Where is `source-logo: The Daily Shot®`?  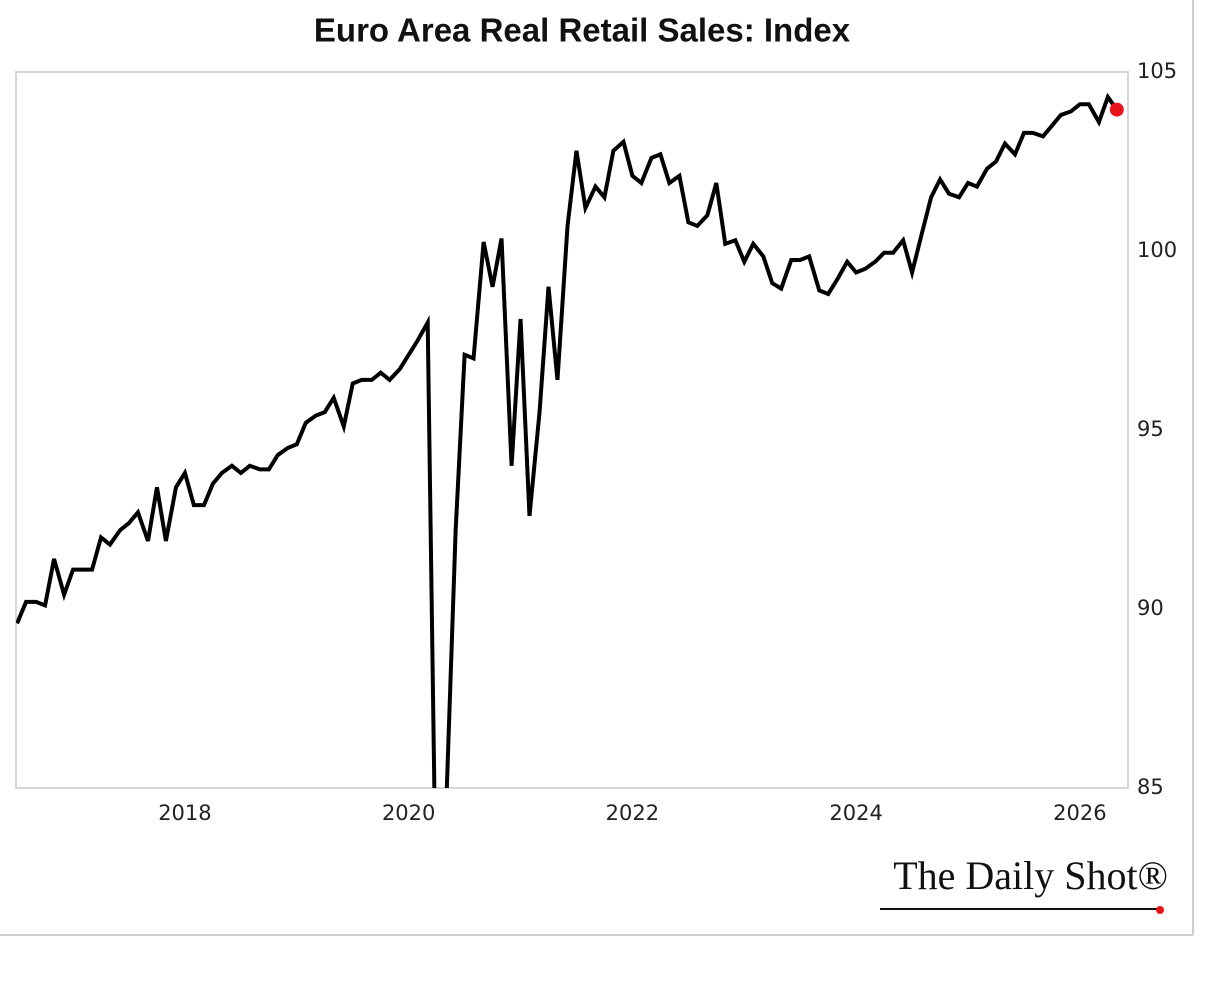 source-logo: The Daily Shot® is located at coordinates (1030, 875).